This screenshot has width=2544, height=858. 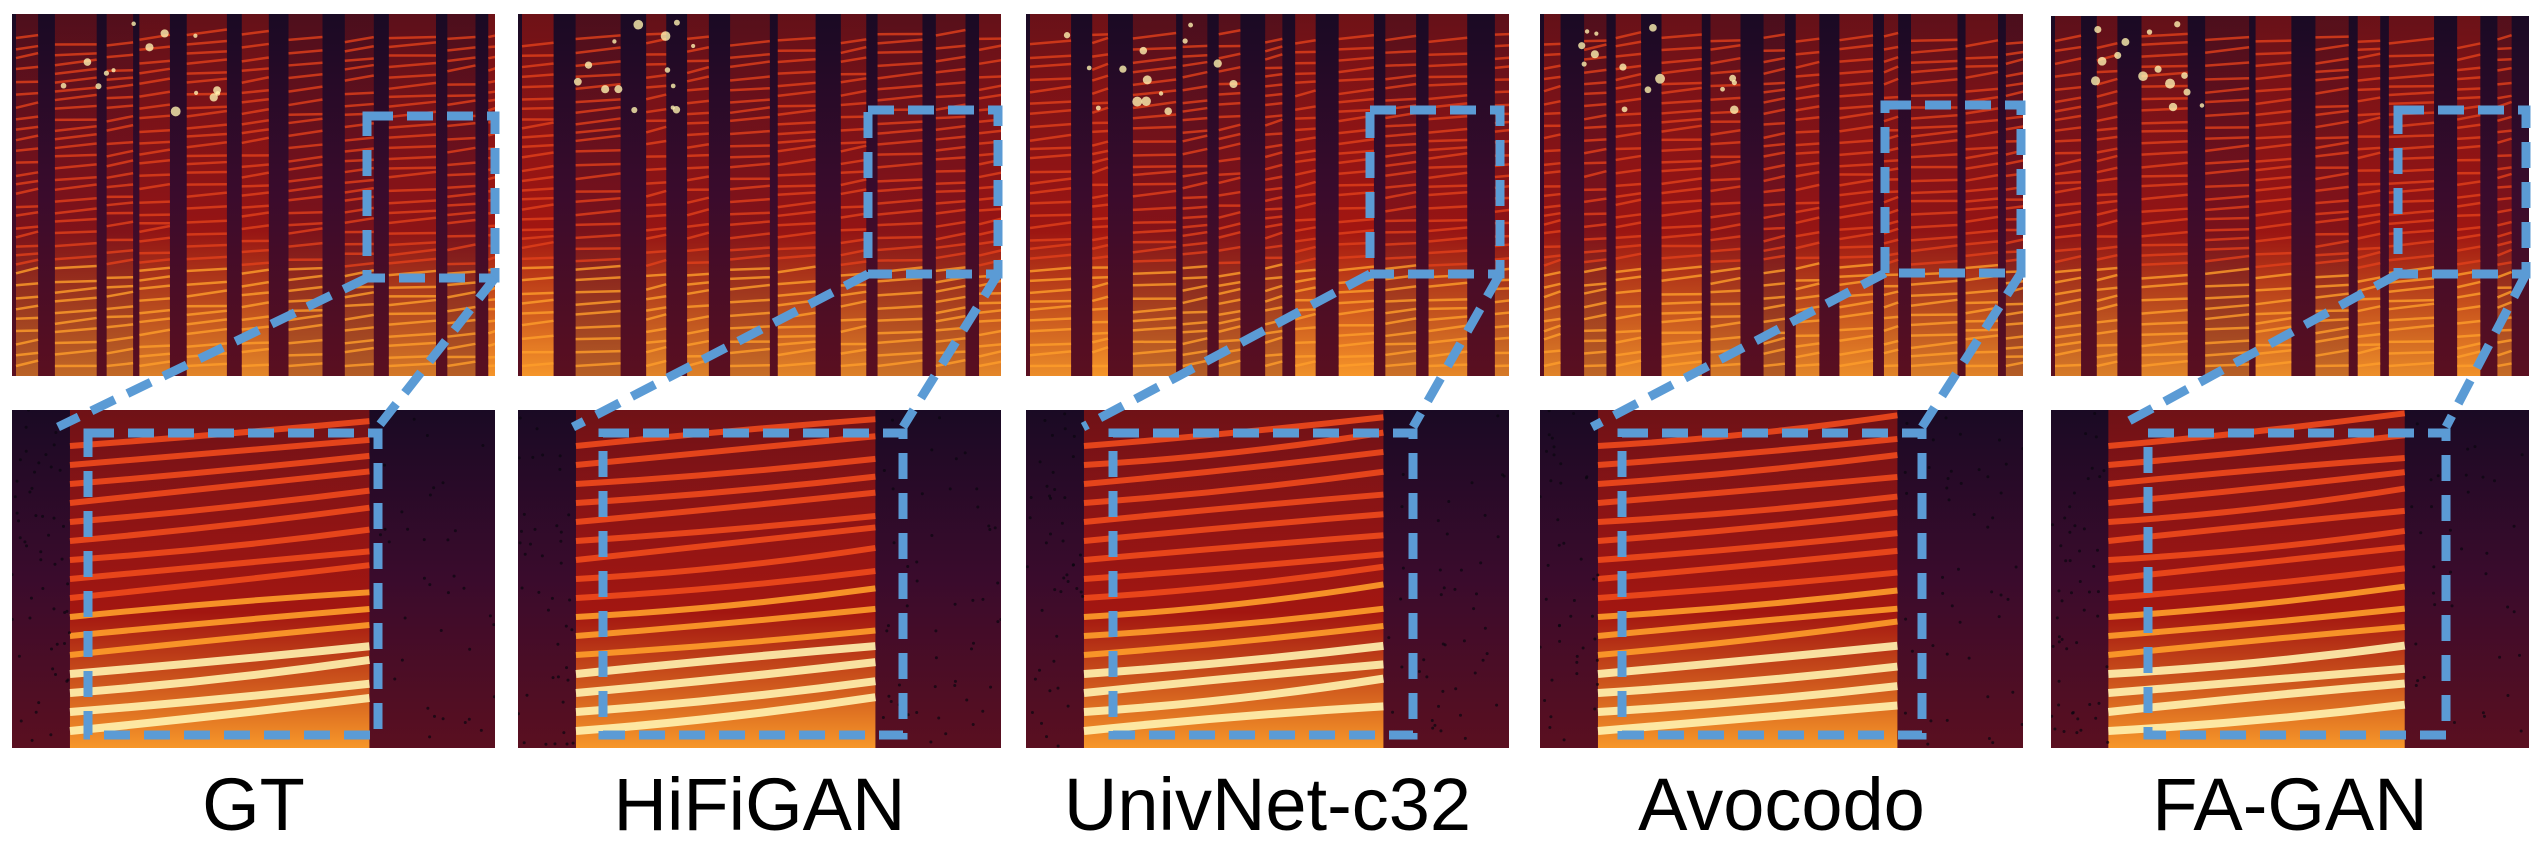 What do you see at coordinates (759, 804) in the screenshot?
I see `caption-hifigan: HiFiGAN` at bounding box center [759, 804].